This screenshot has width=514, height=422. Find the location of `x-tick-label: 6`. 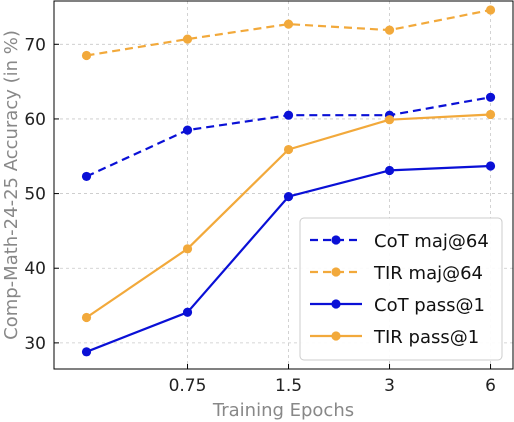

x-tick-label: 6 is located at coordinates (490, 386).